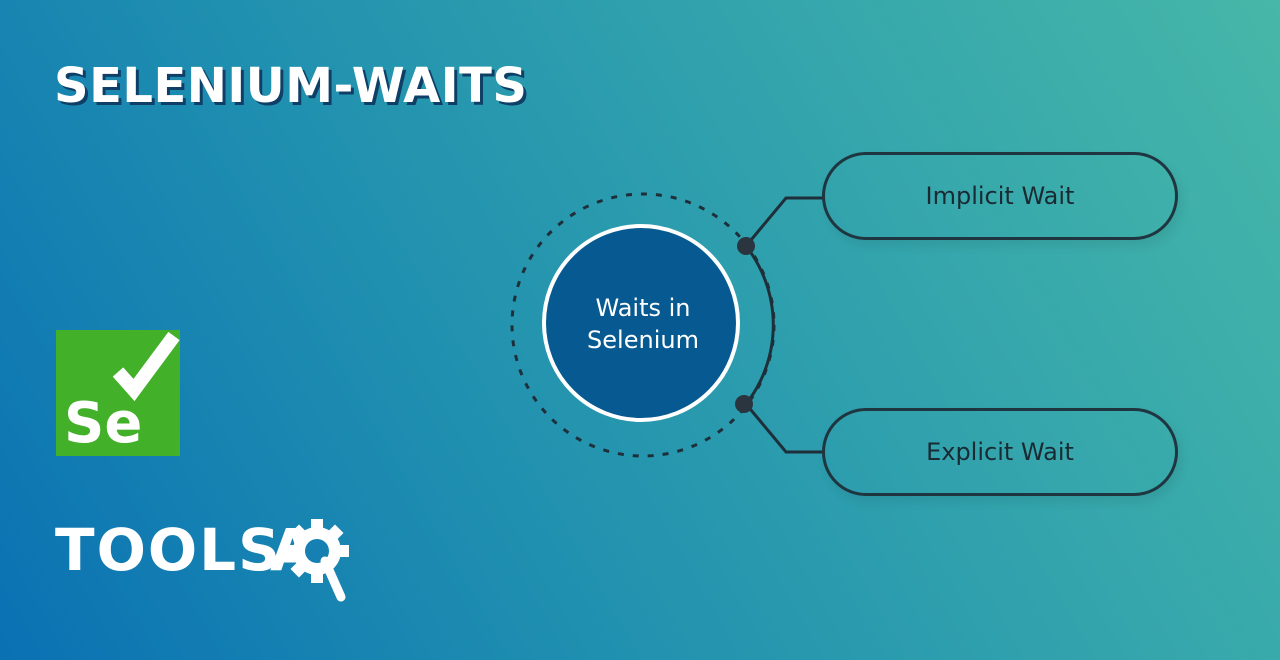 This screenshot has width=1280, height=660. Describe the element at coordinates (103, 423) in the screenshot. I see `selenium-logo-text: Se` at that location.